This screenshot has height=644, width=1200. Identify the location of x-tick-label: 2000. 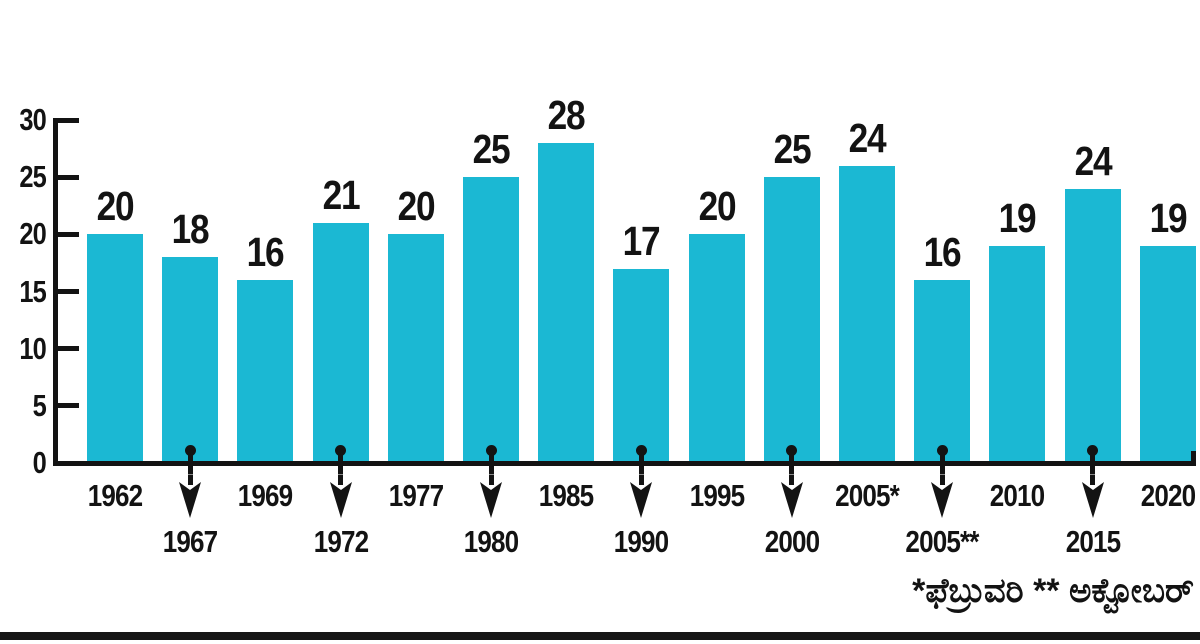
(792, 541).